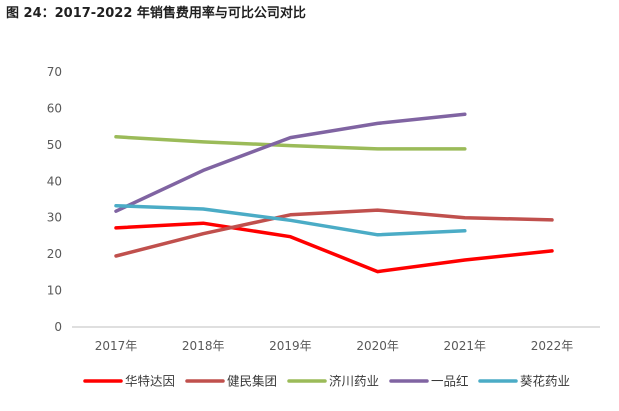 This screenshot has height=411, width=619. What do you see at coordinates (156, 13) in the screenshot?
I see `figure-title: 图 24：2017-2022 年销售费用率与可比公司对比` at bounding box center [156, 13].